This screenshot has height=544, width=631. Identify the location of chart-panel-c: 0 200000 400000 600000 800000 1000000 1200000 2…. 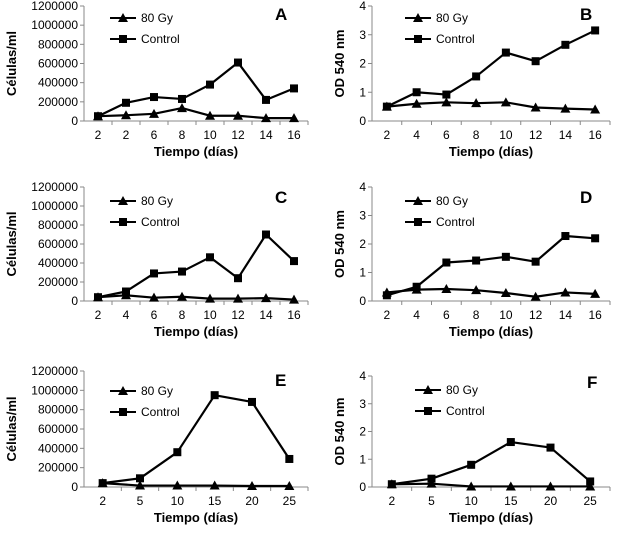
(156, 259).